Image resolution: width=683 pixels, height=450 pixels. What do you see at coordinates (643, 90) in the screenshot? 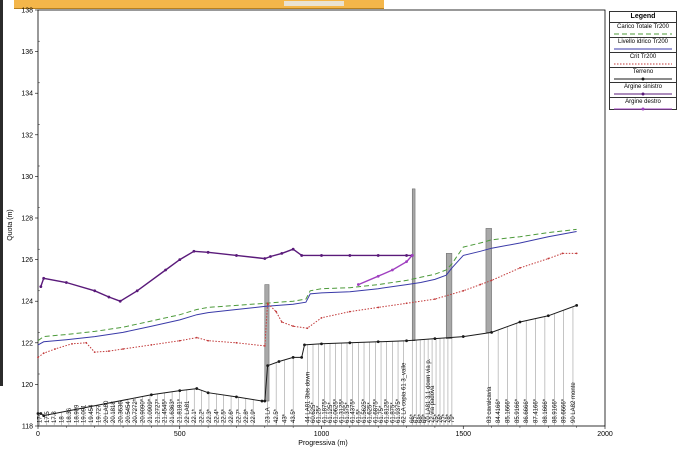
I see `legend-entry-argine-sinistro: Argine sinistro` at bounding box center [643, 90].